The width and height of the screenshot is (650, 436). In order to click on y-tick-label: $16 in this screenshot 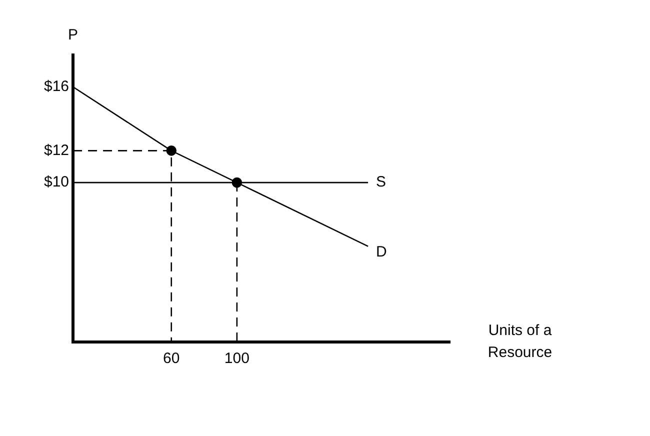, I will do `click(57, 87)`.